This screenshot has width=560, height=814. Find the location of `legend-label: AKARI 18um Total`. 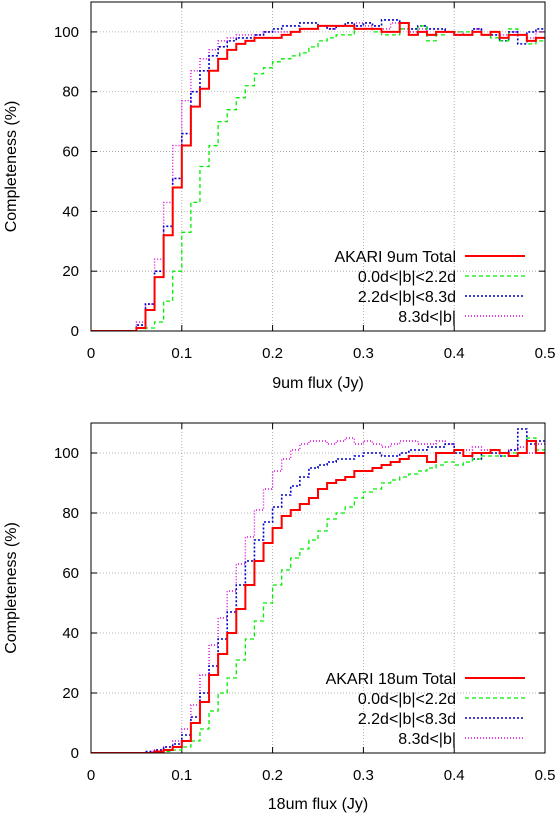

legend-label: AKARI 18um Total is located at coordinates (391, 679).